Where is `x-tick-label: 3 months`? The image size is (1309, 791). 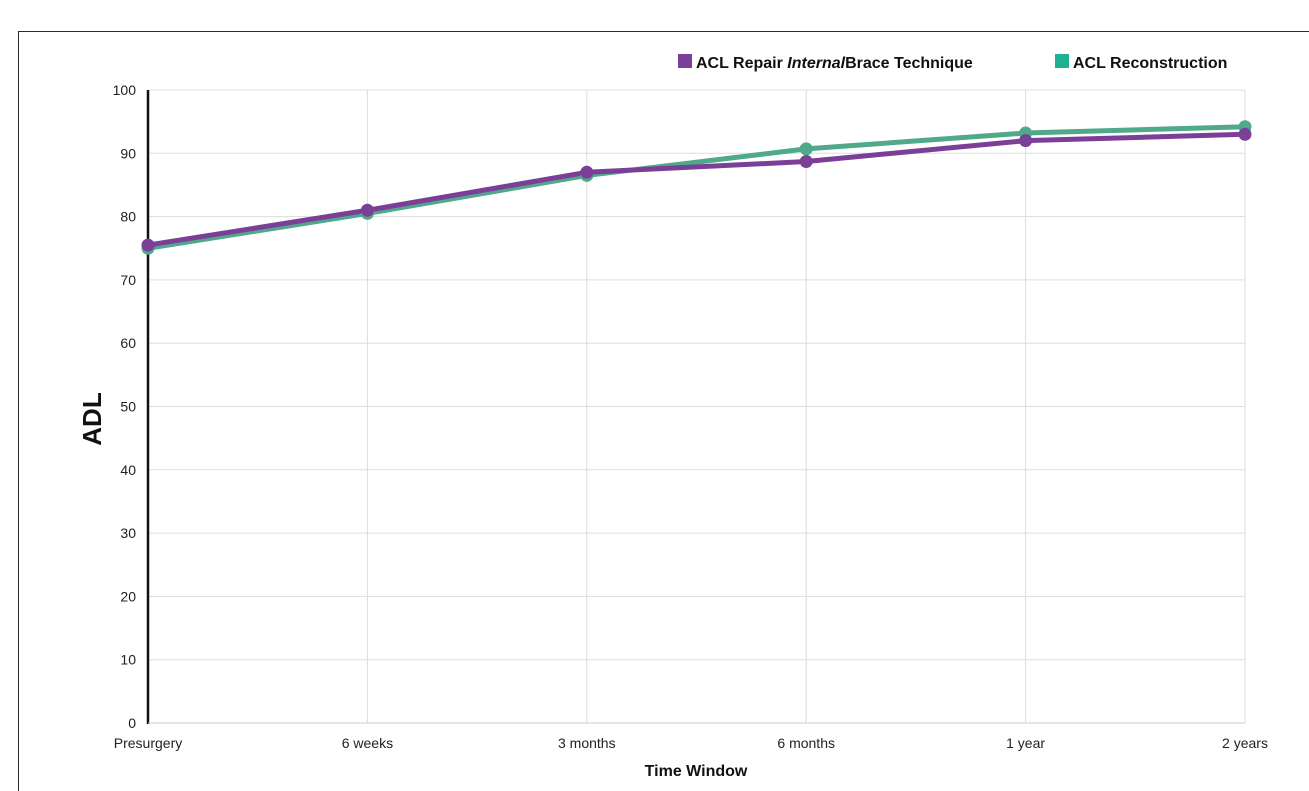 x-tick-label: 3 months is located at coordinates (587, 743).